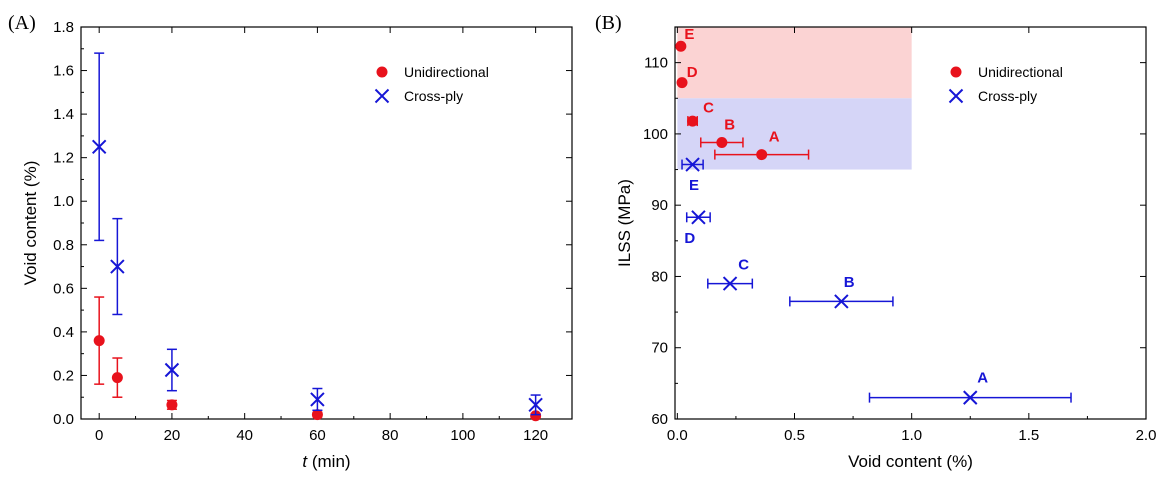 Image resolution: width=1160 pixels, height=481 pixels. I want to click on x-tick-label: 120, so click(535, 435).